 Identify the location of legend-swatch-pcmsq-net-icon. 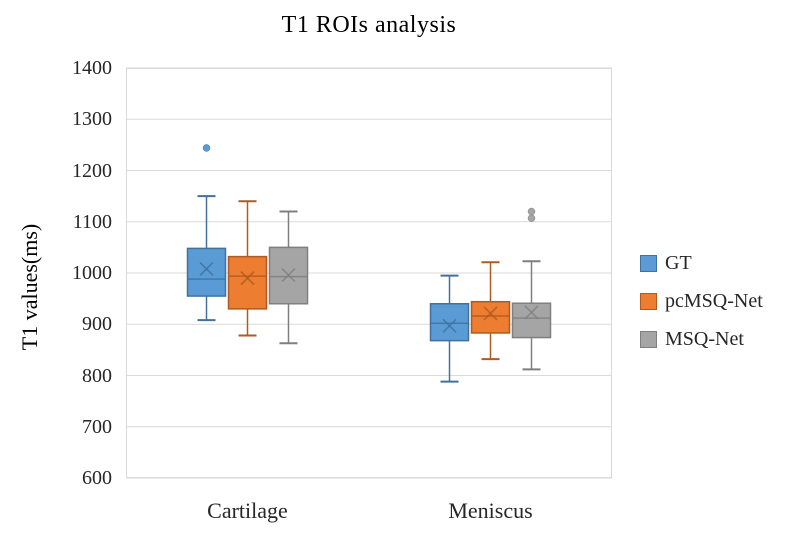
(648, 301).